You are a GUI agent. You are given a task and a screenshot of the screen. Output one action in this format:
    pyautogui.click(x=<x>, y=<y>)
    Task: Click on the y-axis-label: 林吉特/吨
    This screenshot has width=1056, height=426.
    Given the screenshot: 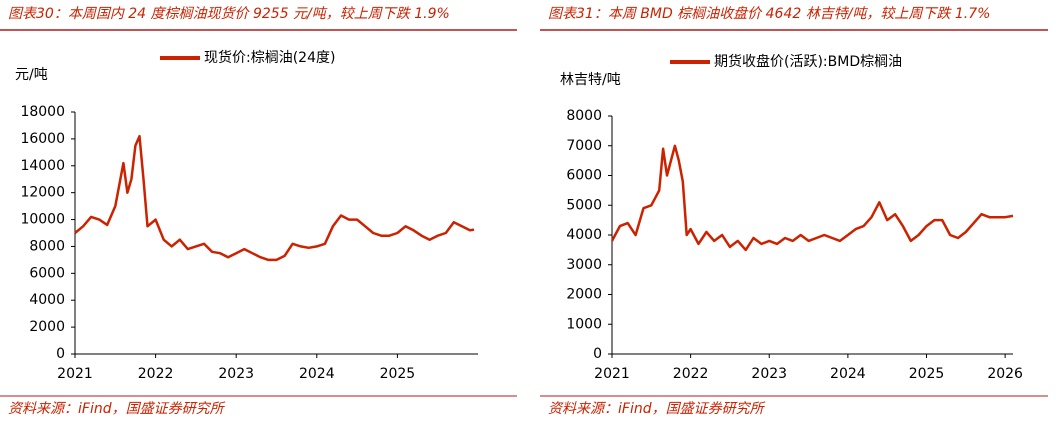 What is the action you would take?
    pyautogui.click(x=590, y=80)
    